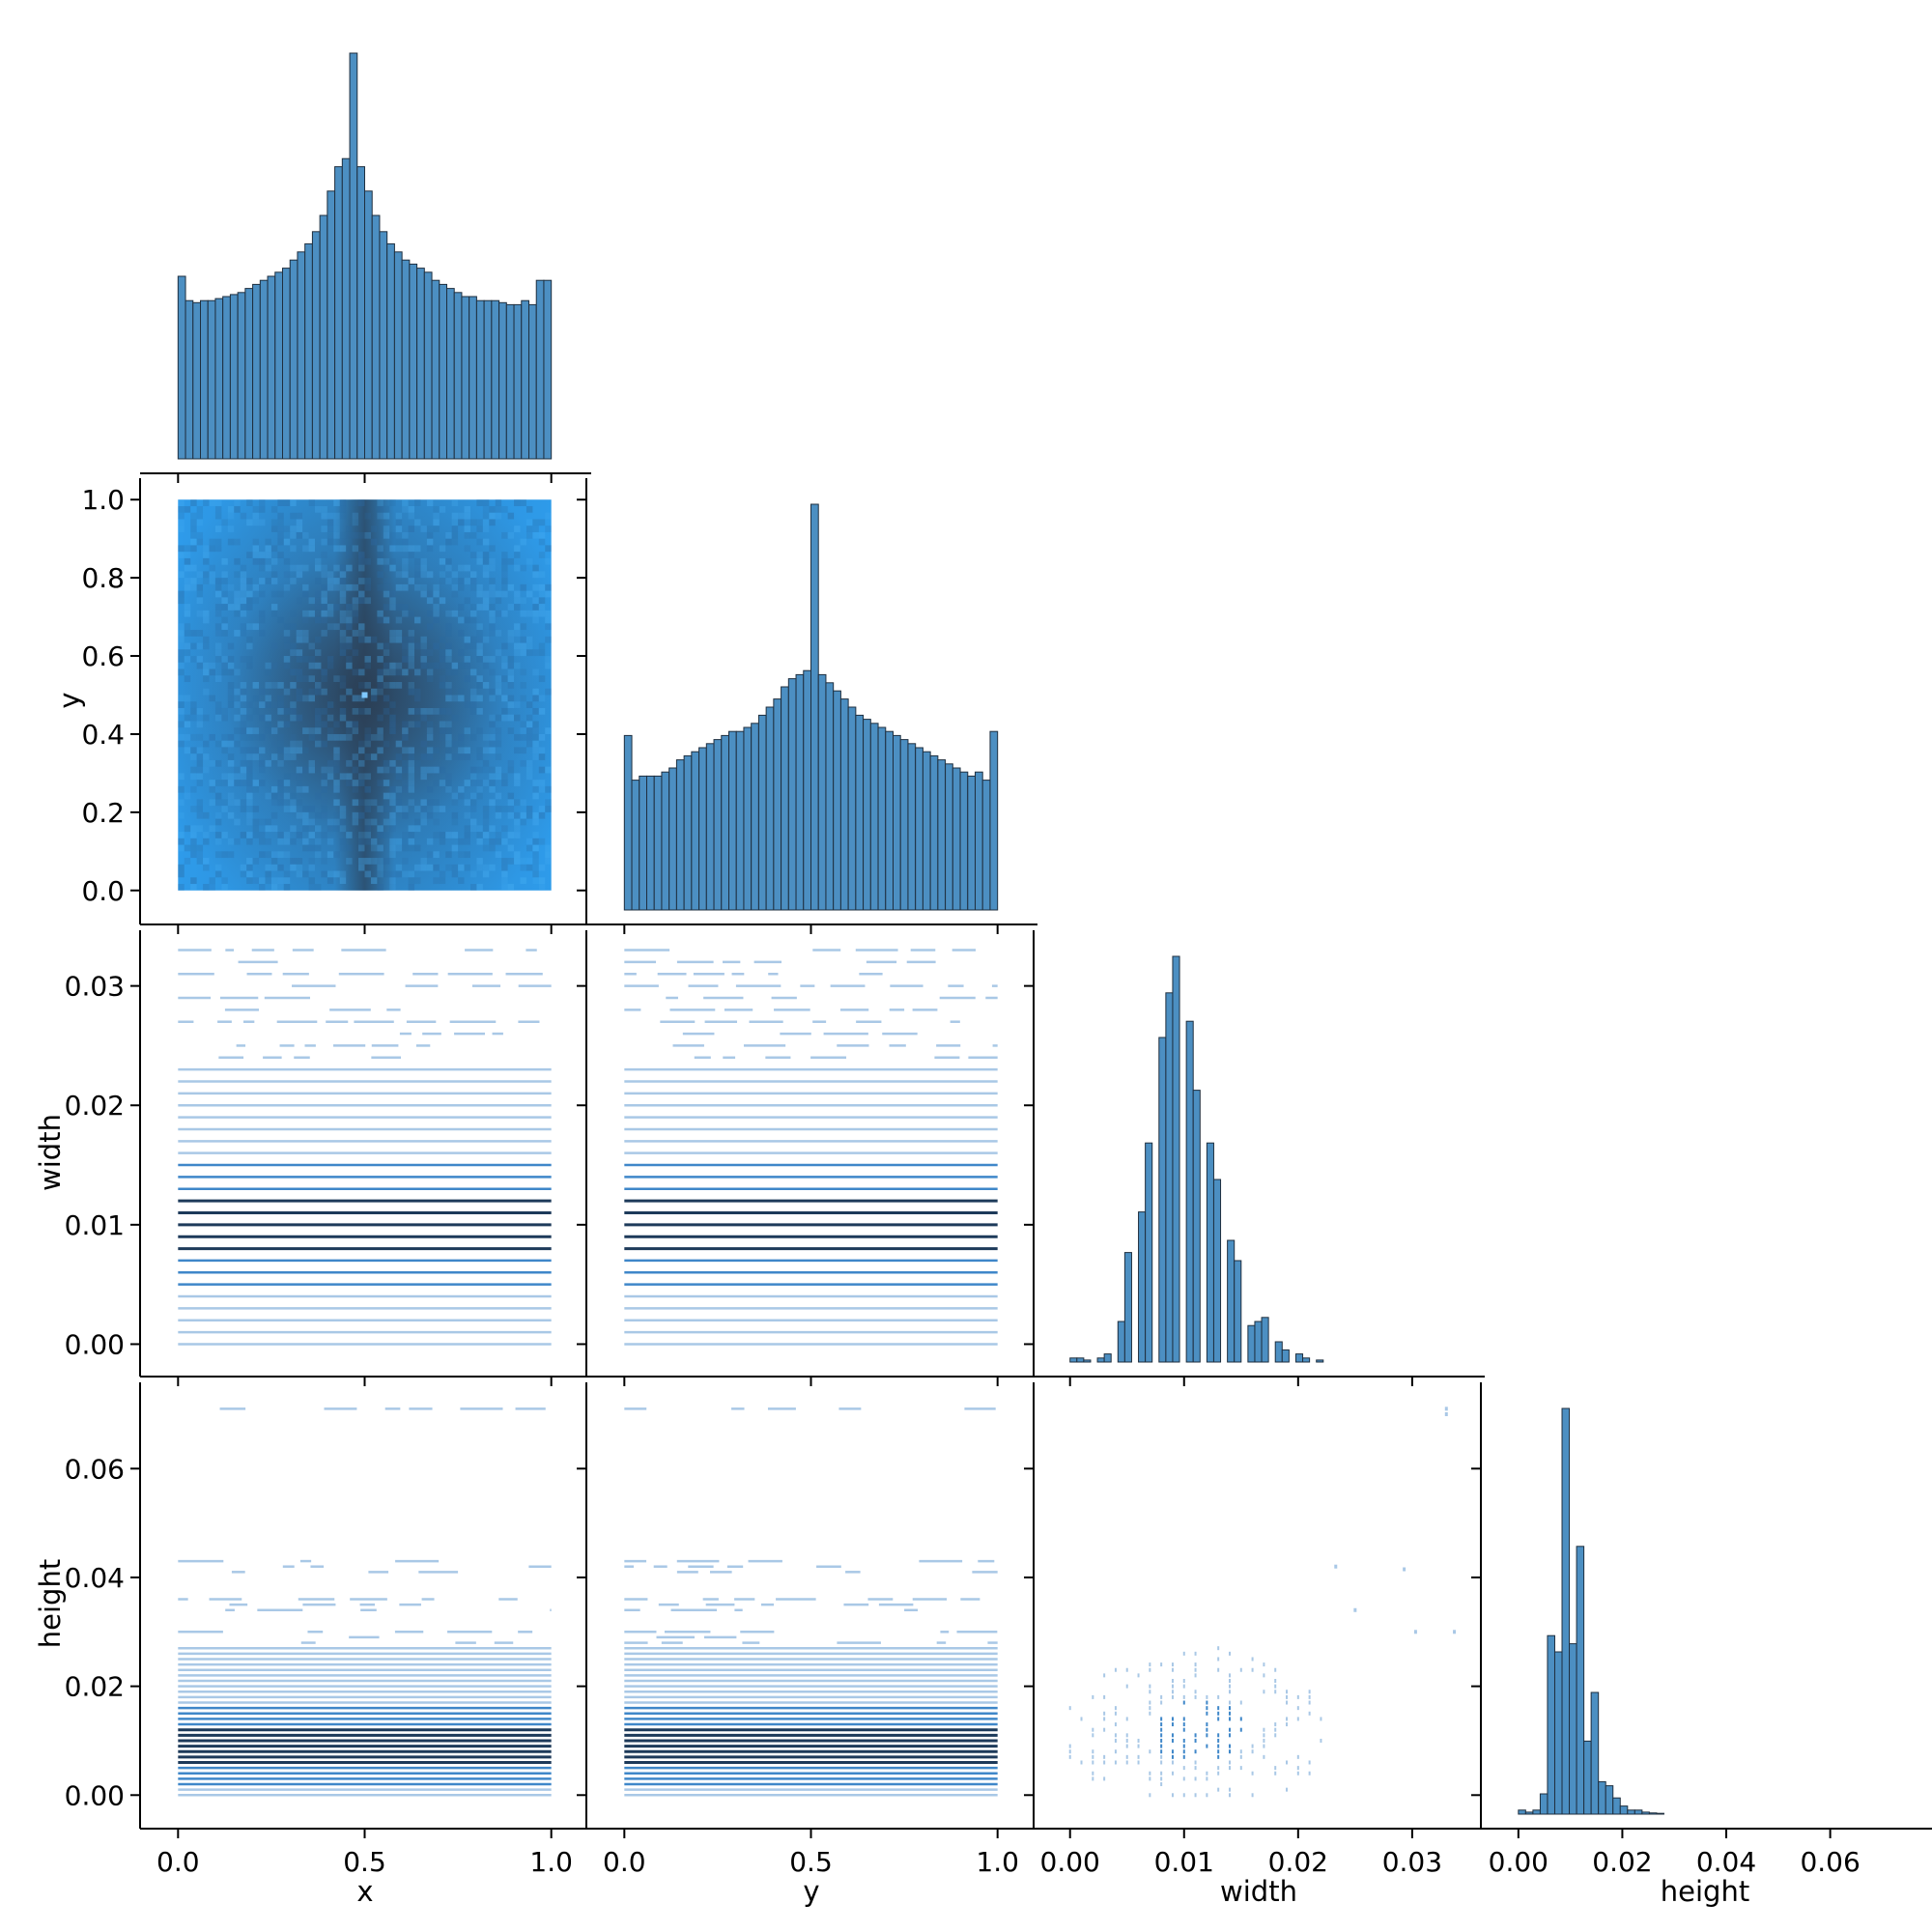 The width and height of the screenshot is (1932, 1932). I want to click on heatmap-center-cell, so click(364, 695).